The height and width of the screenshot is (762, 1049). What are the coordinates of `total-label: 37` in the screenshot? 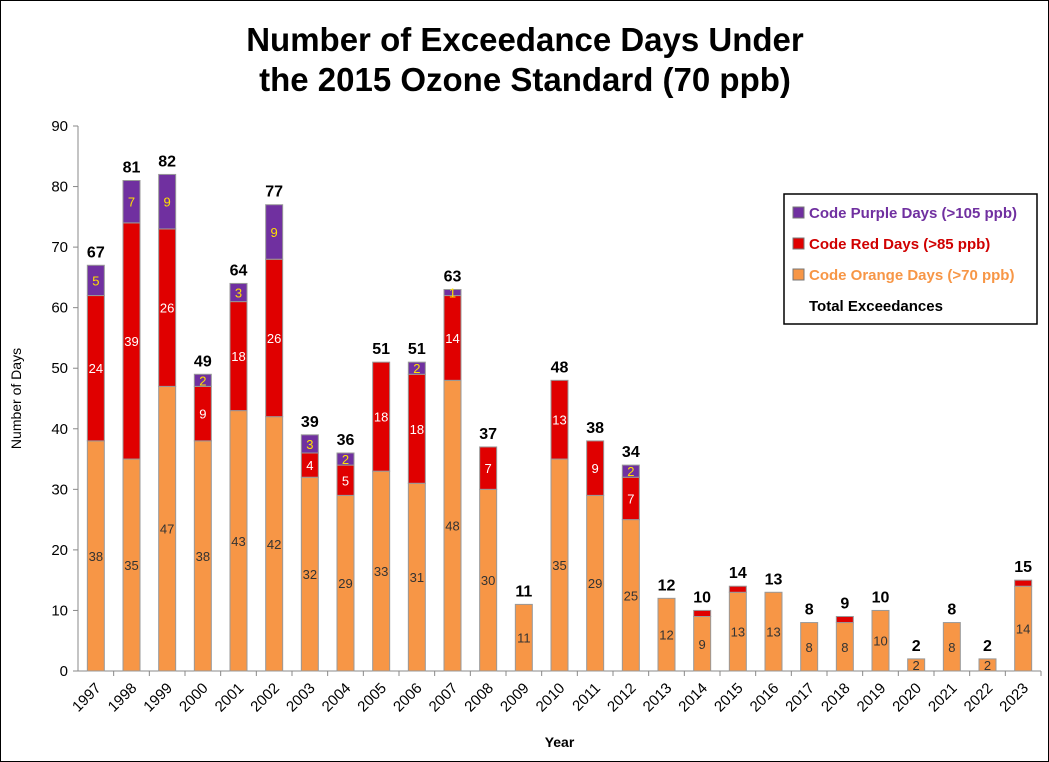 It's located at (488, 434).